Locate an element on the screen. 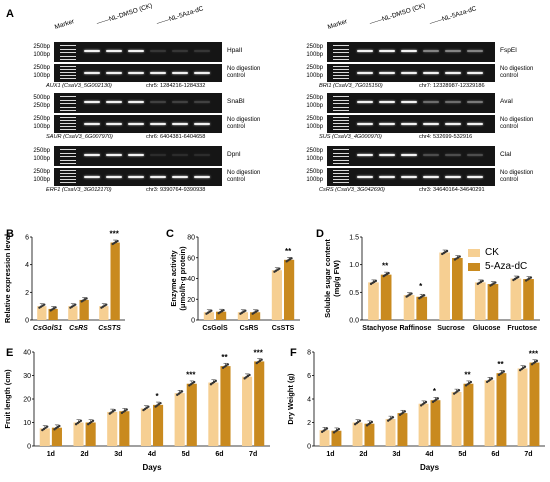 This screenshot has height=482, width=550. category-label: Raffinose is located at coordinates (415, 328).